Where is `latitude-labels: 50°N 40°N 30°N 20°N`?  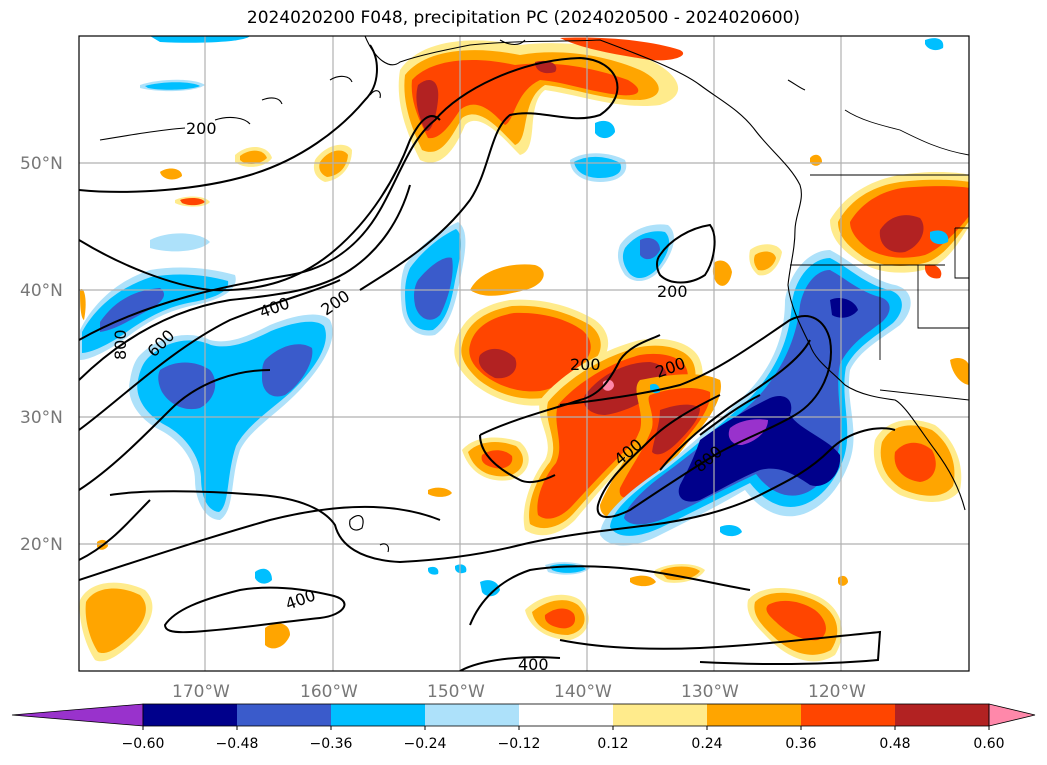
latitude-labels: 50°N 40°N 30°N 20°N is located at coordinates (41, 354).